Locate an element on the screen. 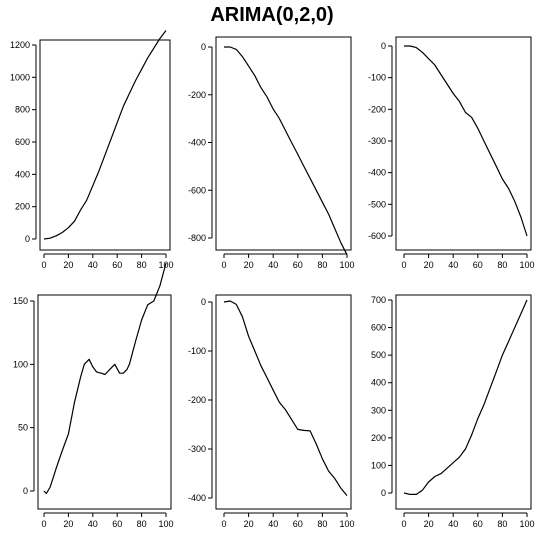  y-tick-label: -800 is located at coordinates (197, 238).